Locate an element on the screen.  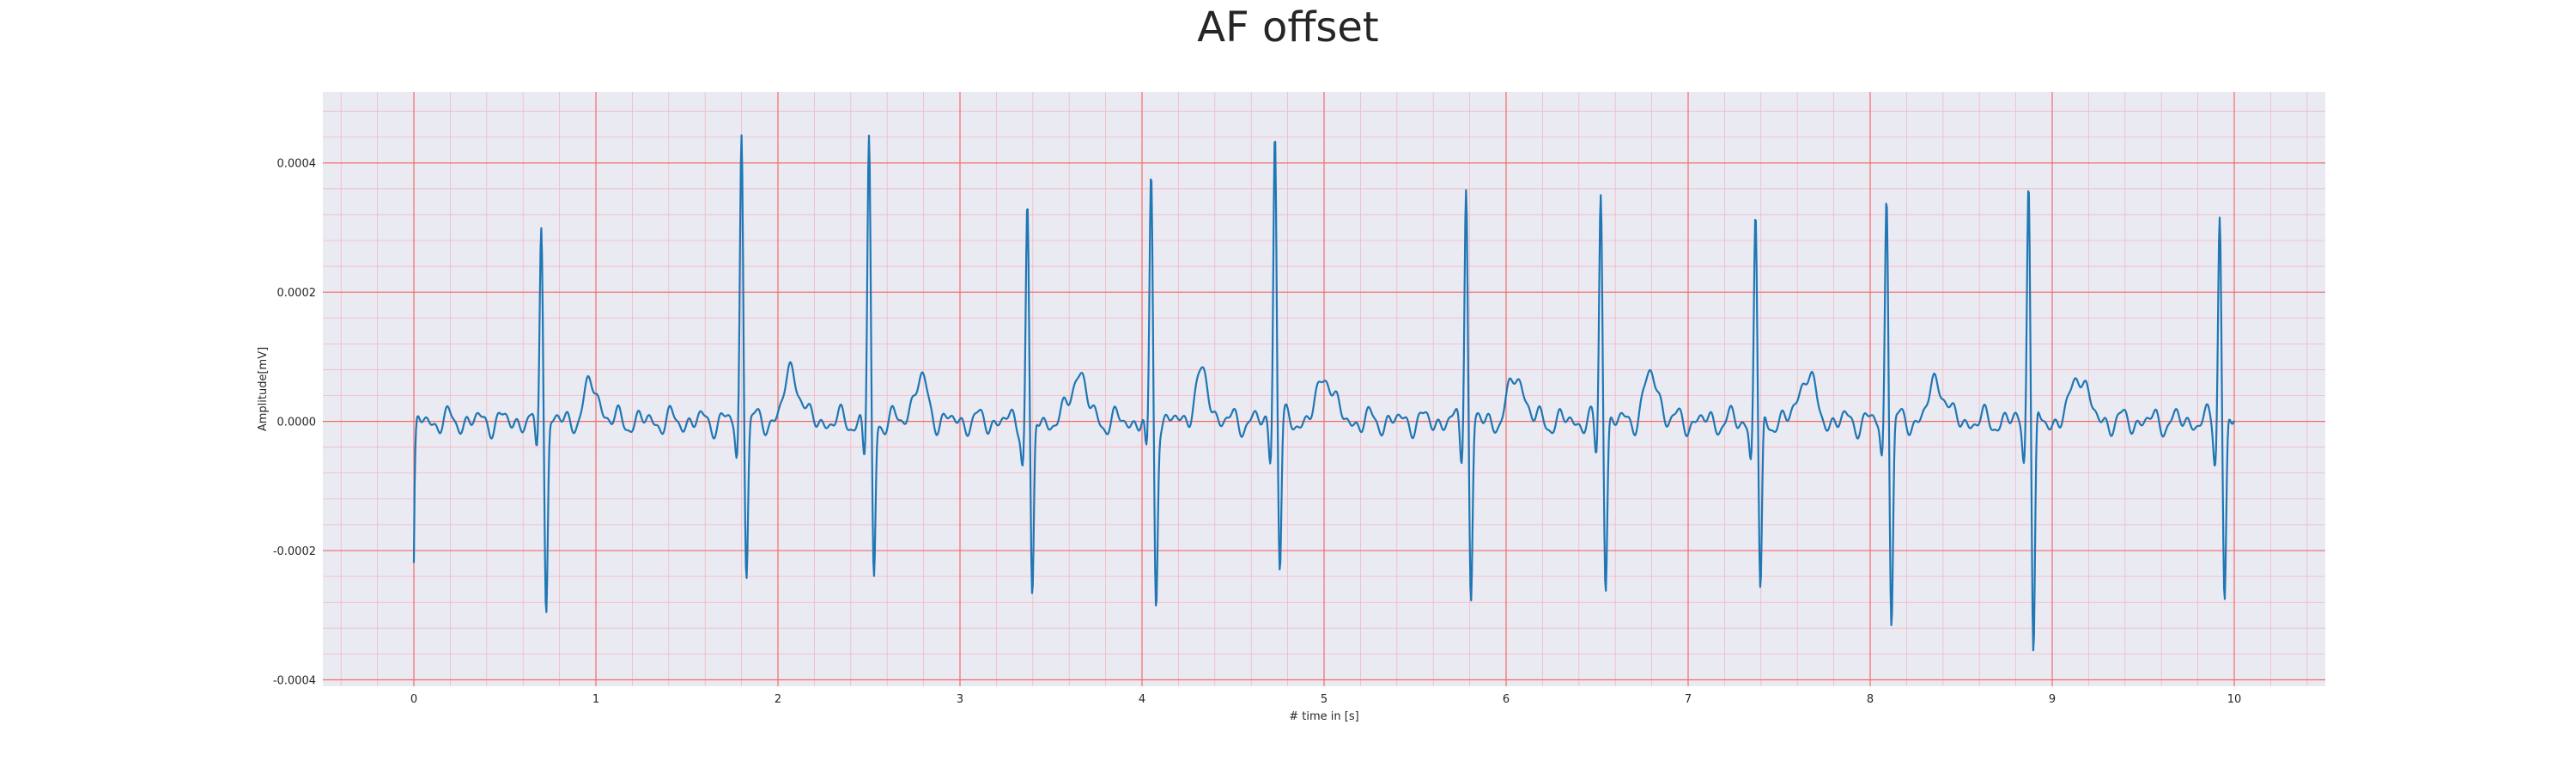
x-tick-label: 8 is located at coordinates (1871, 699).